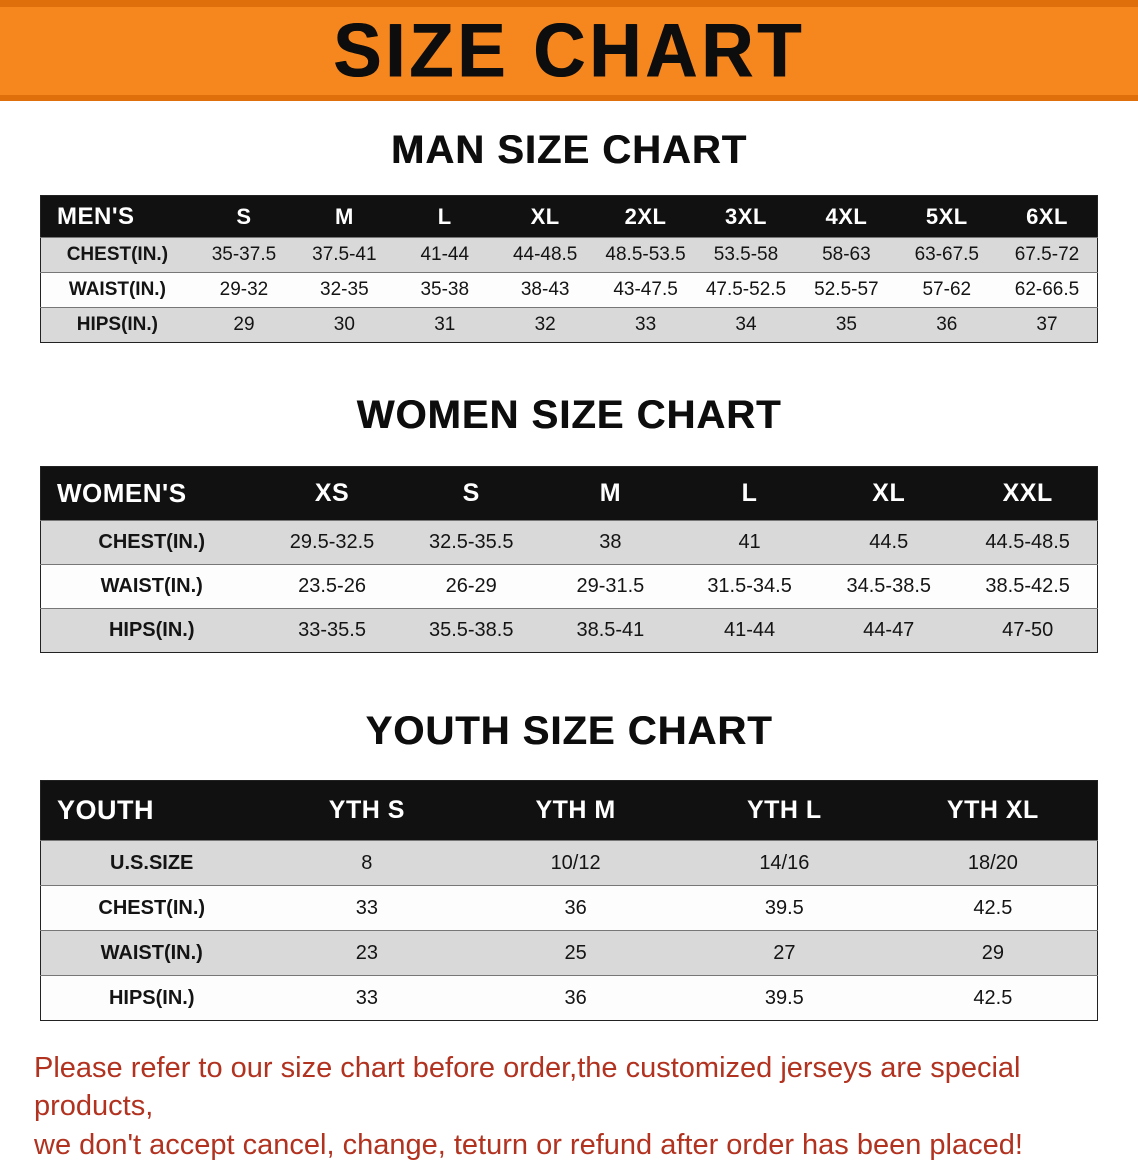  What do you see at coordinates (846, 290) in the screenshot?
I see `table-cell: 52.5-57` at bounding box center [846, 290].